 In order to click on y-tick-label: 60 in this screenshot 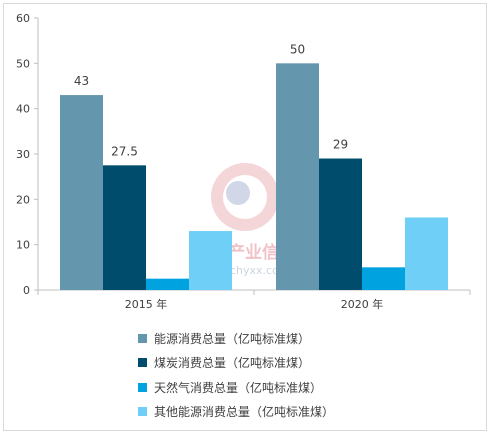, I will do `click(23, 18)`.